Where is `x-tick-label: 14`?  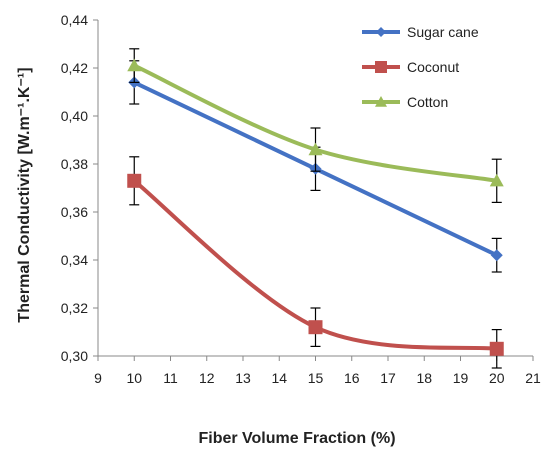 x-tick-label: 14 is located at coordinates (279, 378).